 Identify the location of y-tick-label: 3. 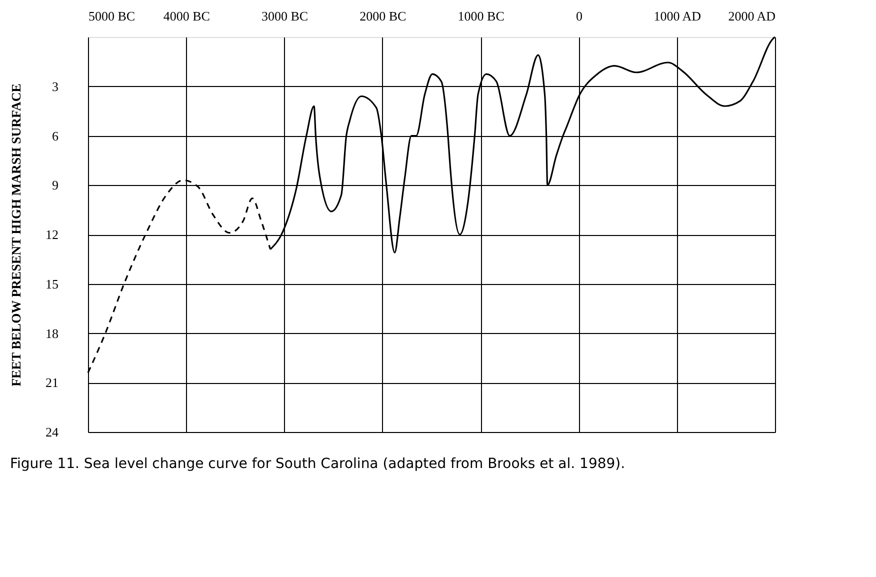
(55, 86).